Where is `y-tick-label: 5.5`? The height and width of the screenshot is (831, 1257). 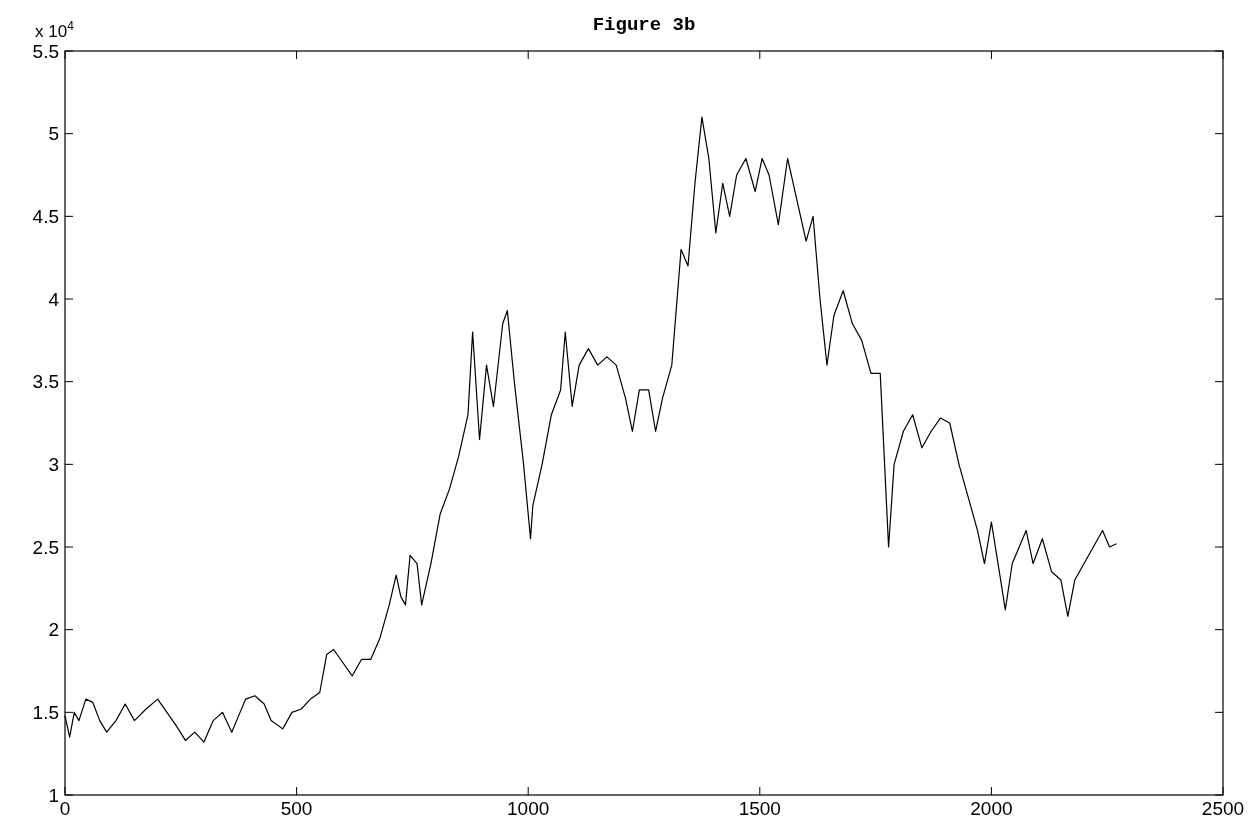 y-tick-label: 5.5 is located at coordinates (45, 51).